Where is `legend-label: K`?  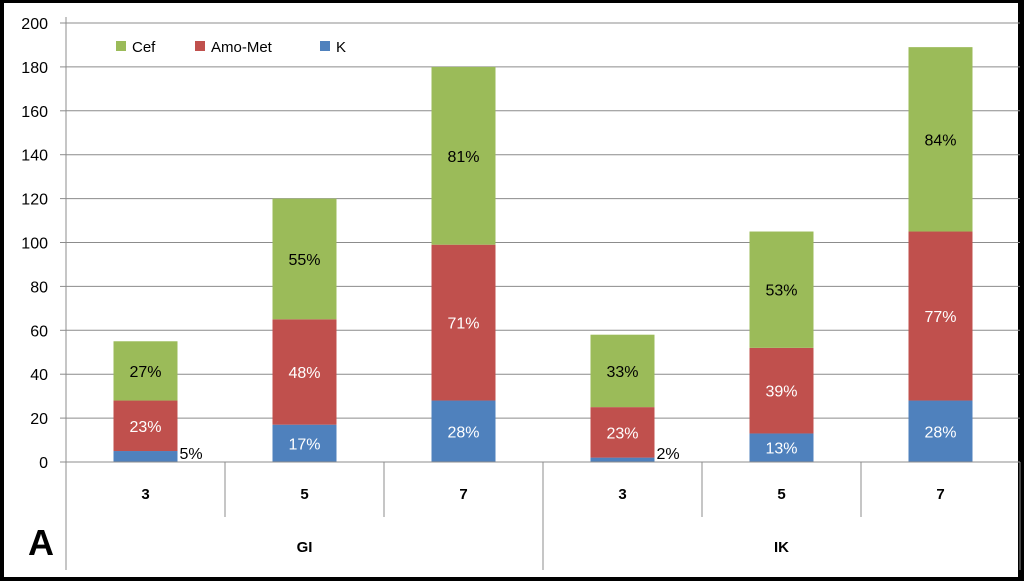 legend-label: K is located at coordinates (341, 47).